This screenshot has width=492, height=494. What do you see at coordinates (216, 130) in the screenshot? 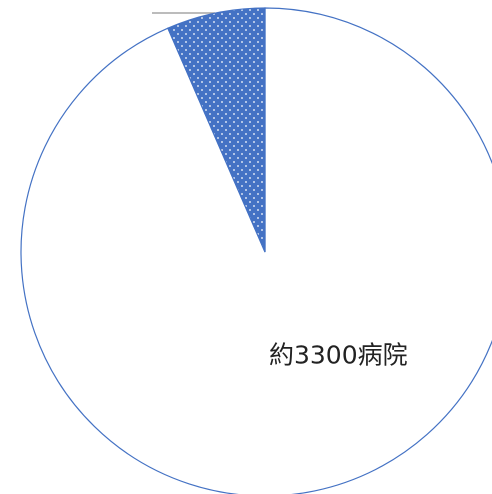
I see `pie-slice` at bounding box center [216, 130].